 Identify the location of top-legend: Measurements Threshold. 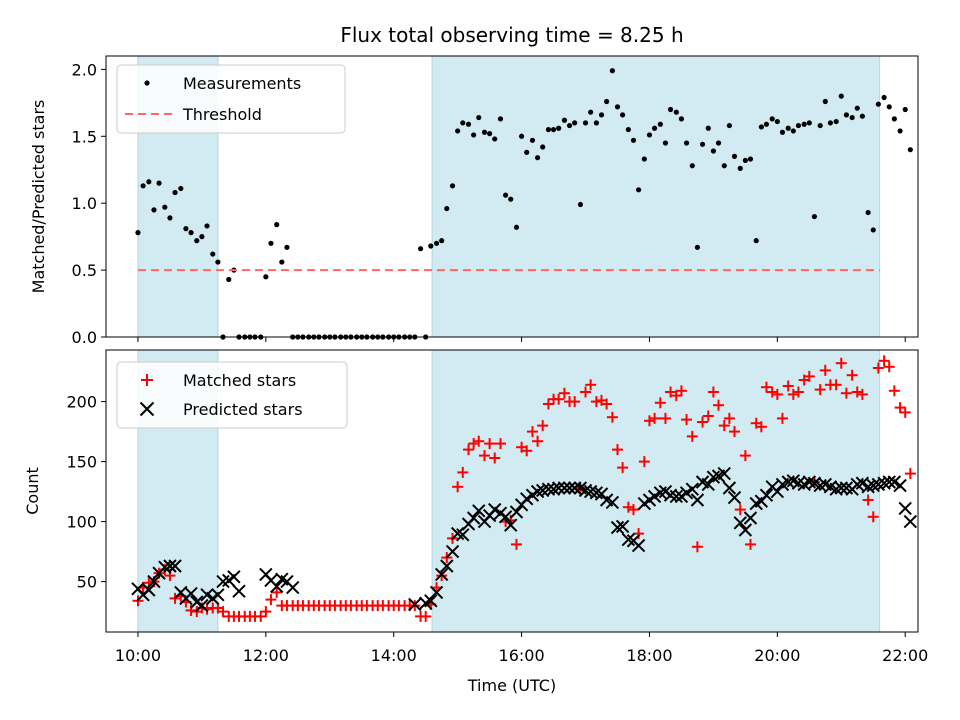
(231, 99).